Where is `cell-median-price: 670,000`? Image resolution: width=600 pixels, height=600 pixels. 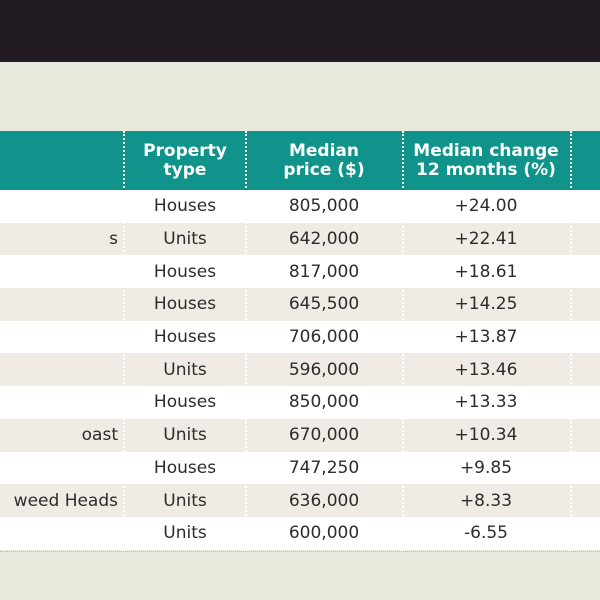
cell-median-price: 670,000 is located at coordinates (324, 435).